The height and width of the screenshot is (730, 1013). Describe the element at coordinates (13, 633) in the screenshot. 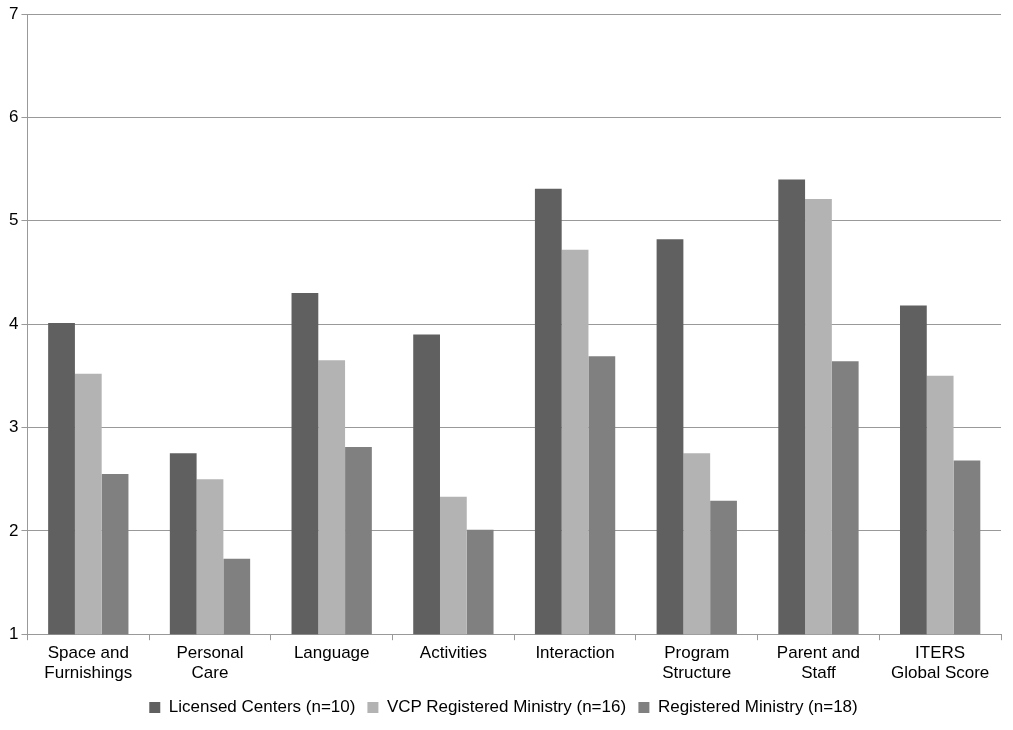

I see `y-tick-label: 1` at that location.